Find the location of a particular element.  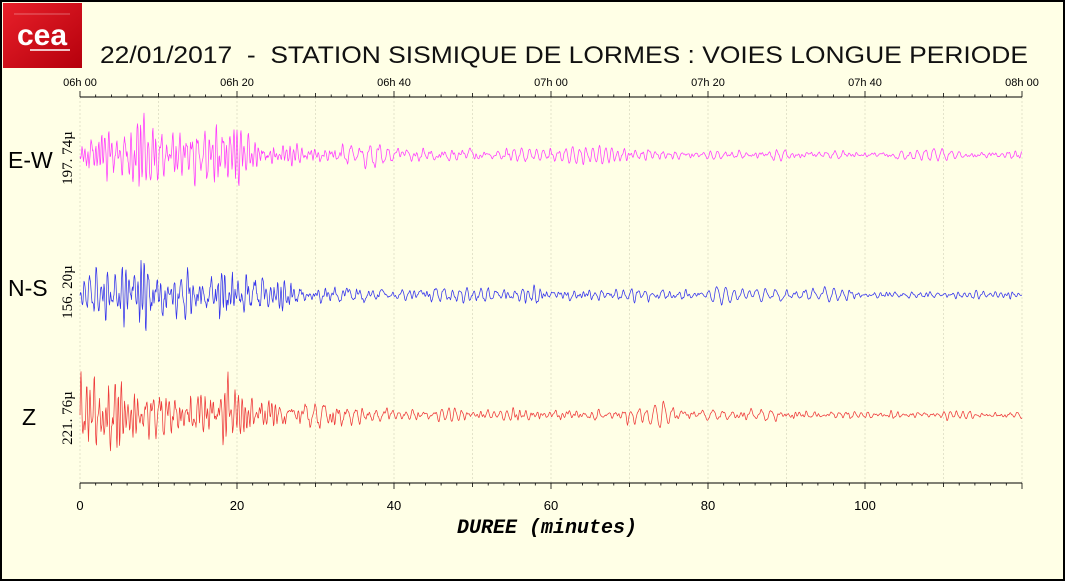

channel-label-z: Z is located at coordinates (29, 417).